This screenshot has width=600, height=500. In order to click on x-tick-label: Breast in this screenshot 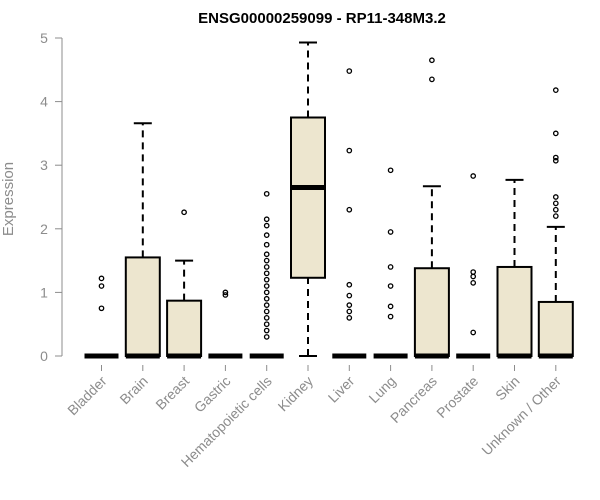, I will do `click(172, 393)`.